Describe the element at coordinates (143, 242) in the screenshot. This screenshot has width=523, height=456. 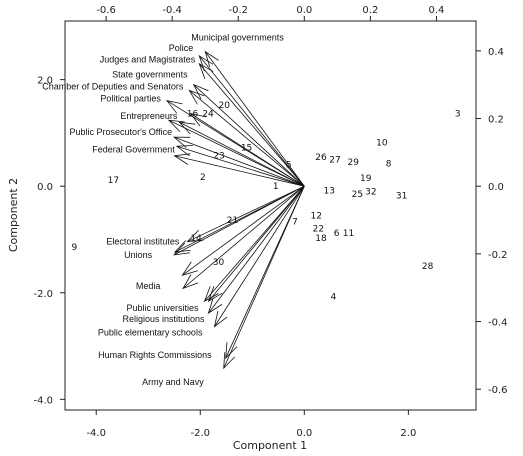
I see `variable-label: Electoral institutes` at that location.